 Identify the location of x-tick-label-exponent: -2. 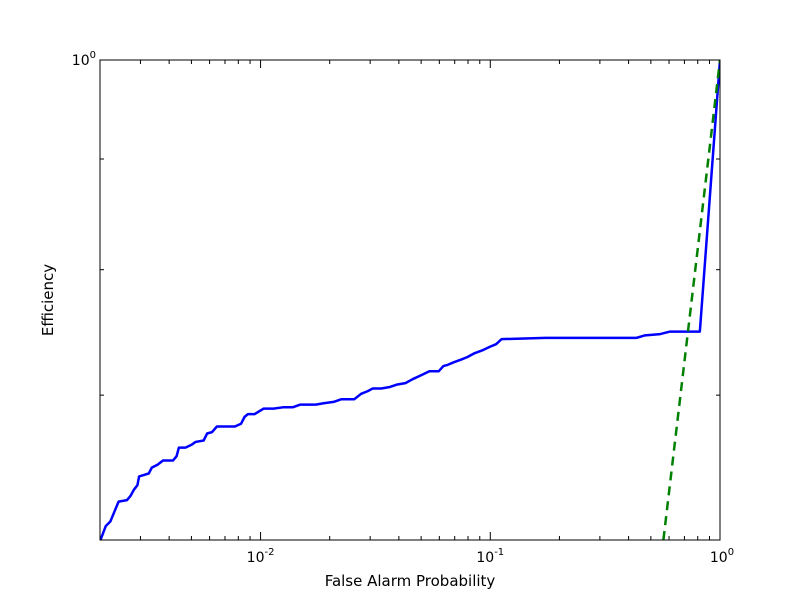
(269, 552).